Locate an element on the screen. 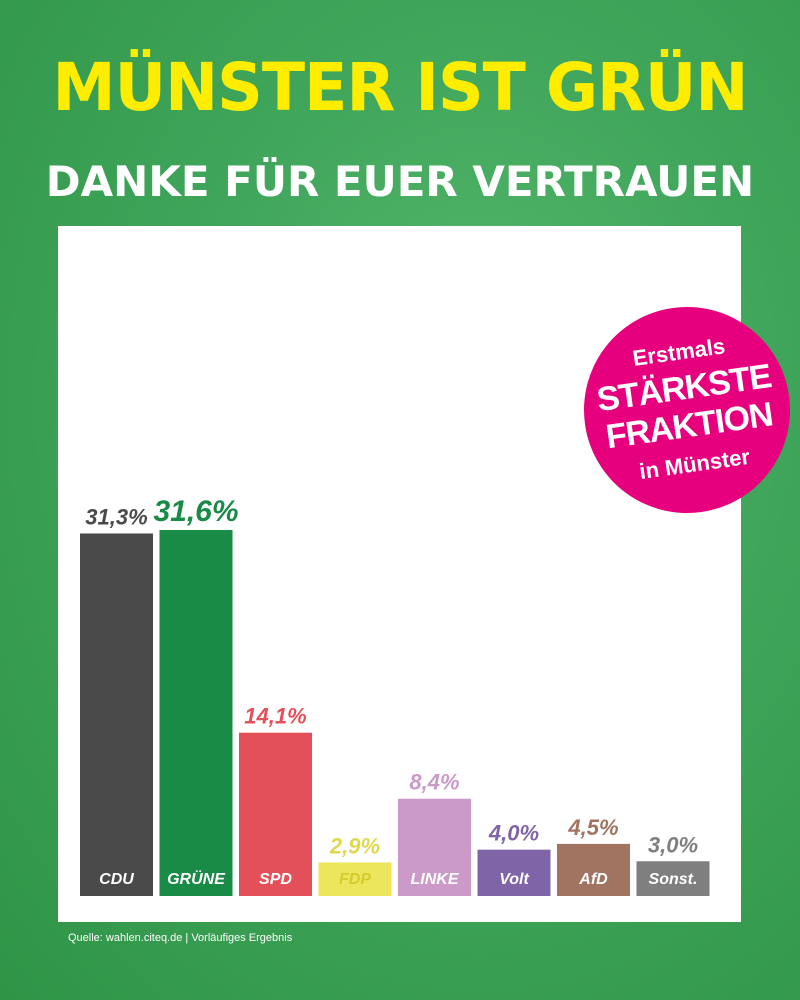 The height and width of the screenshot is (1000, 800). bar-linke is located at coordinates (434, 847).